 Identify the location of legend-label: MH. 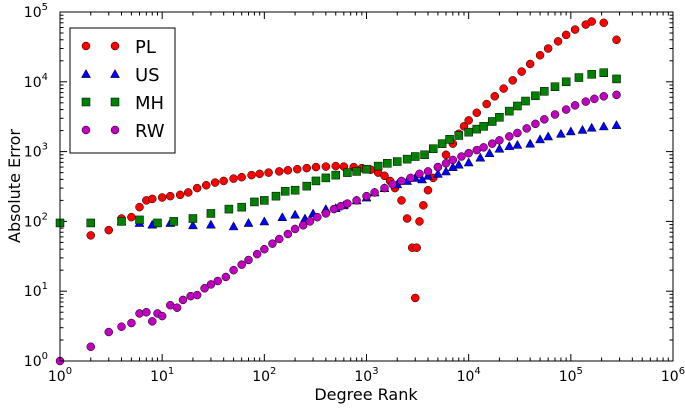
(149, 103).